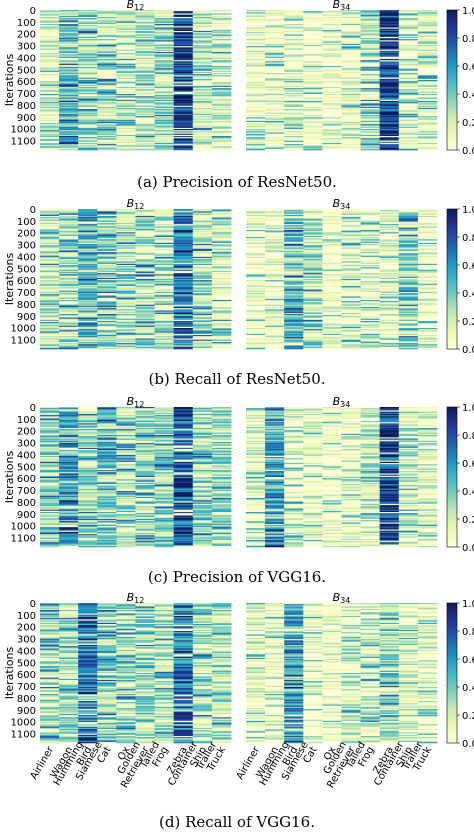 Image resolution: width=474 pixels, height=832 pixels. I want to click on y-tick-label: 200, so click(26, 432).